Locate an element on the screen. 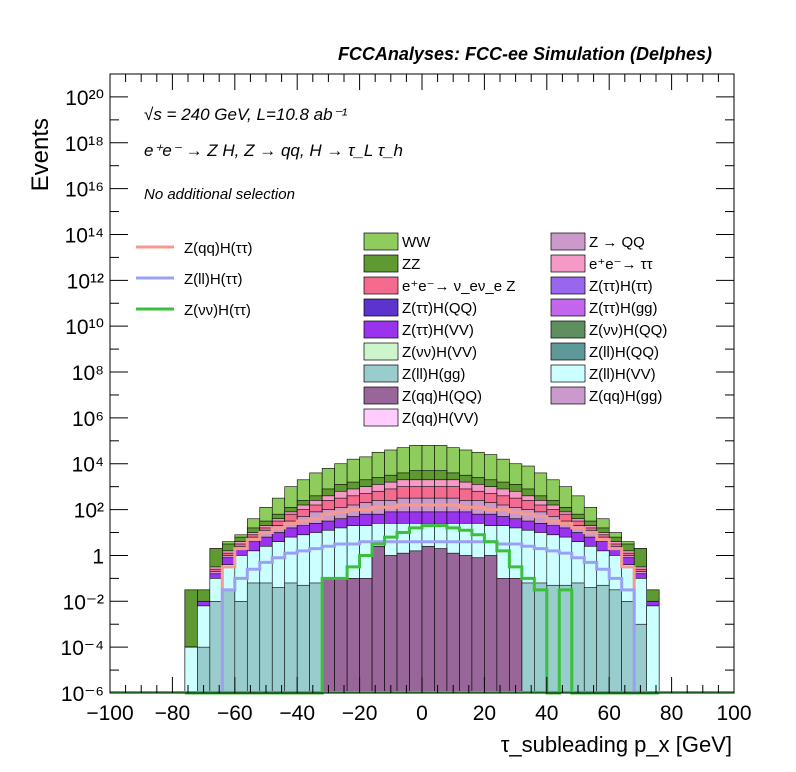 This screenshot has height=772, width=796. legend-fill-label: Z(ττ)H(gg) is located at coordinates (623, 308).